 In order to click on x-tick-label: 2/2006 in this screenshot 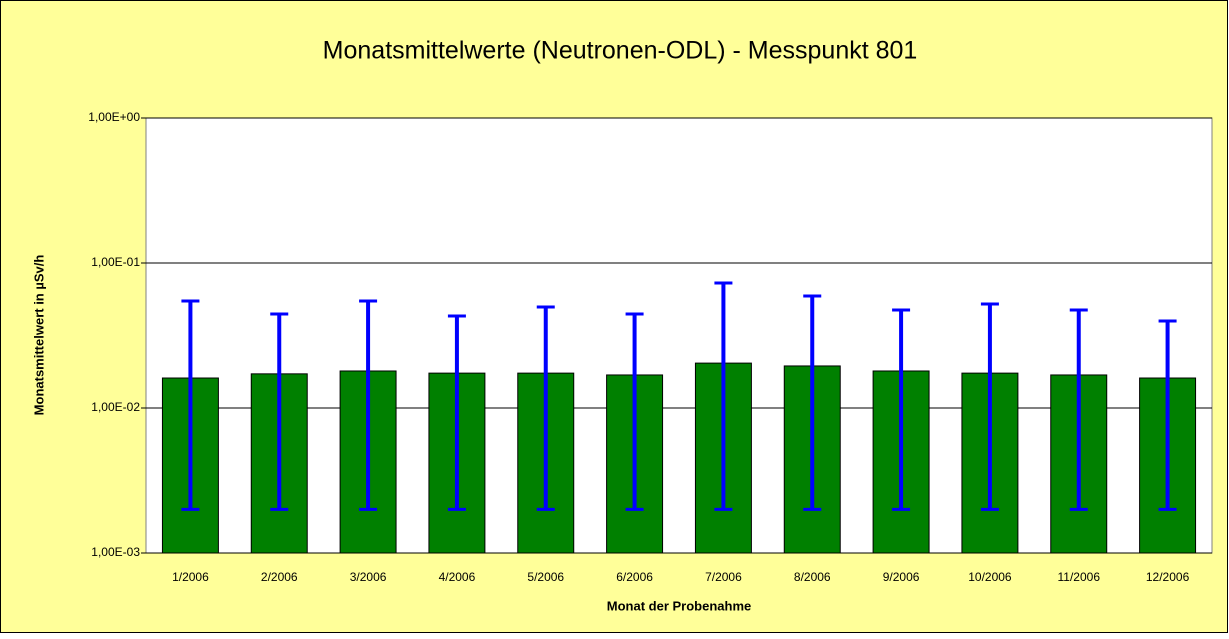, I will do `click(279, 577)`.